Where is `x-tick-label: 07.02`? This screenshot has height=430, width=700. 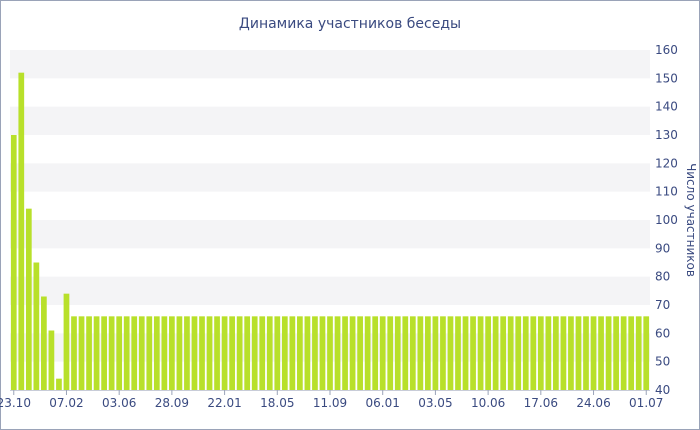 x-tick-label: 07.02 is located at coordinates (66, 403).